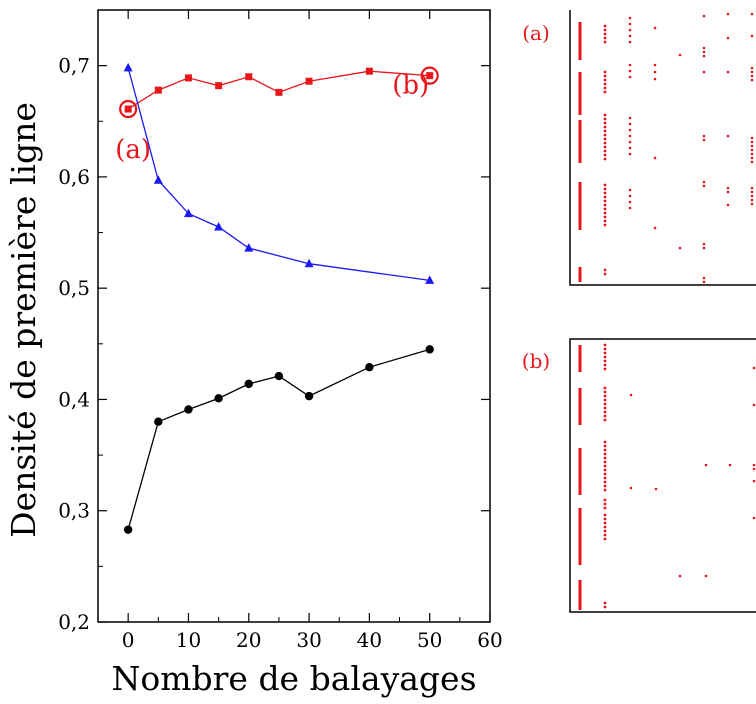 The height and width of the screenshot is (704, 756). What do you see at coordinates (536, 33) in the screenshot?
I see `panel-a-label: (a)` at bounding box center [536, 33].